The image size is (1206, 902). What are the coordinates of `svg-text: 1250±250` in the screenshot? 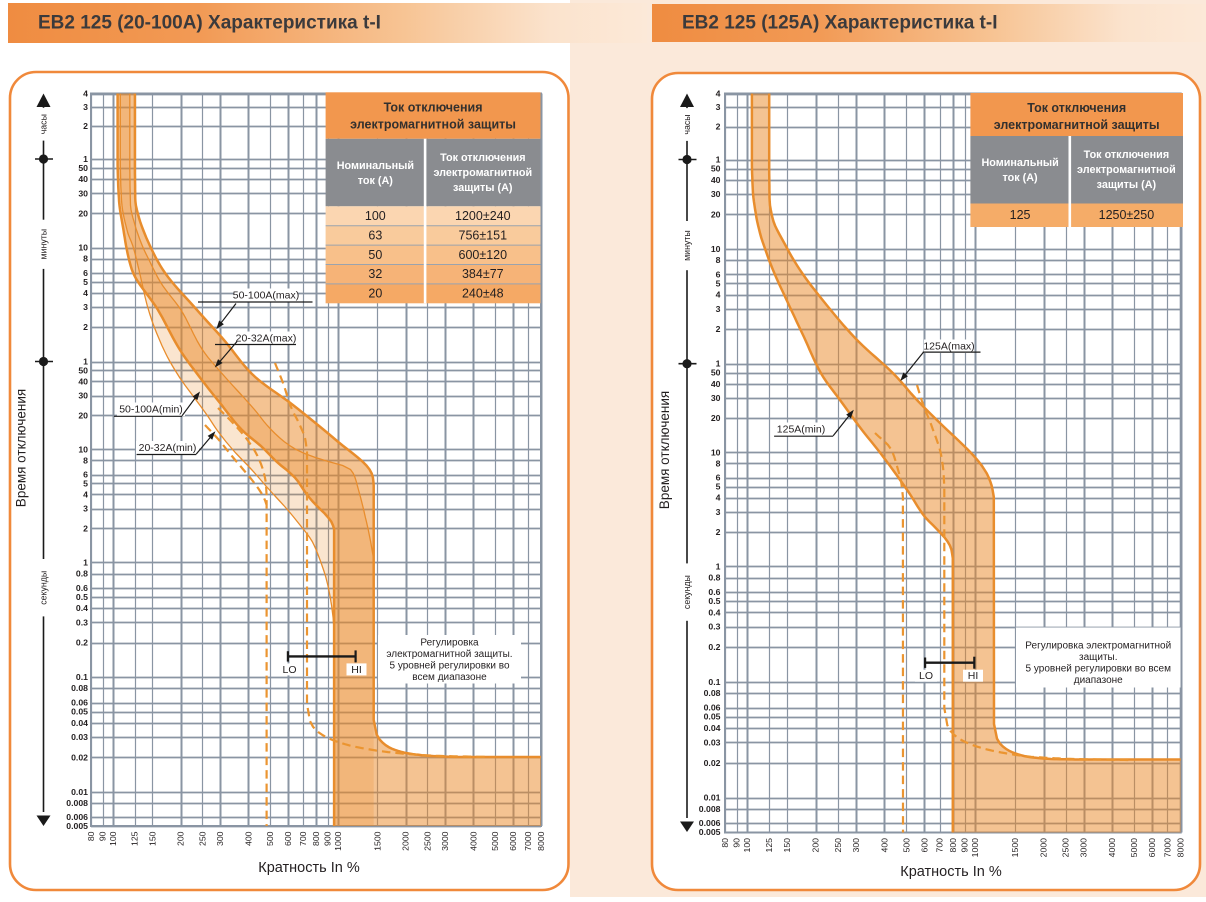 It's located at (1127, 215).